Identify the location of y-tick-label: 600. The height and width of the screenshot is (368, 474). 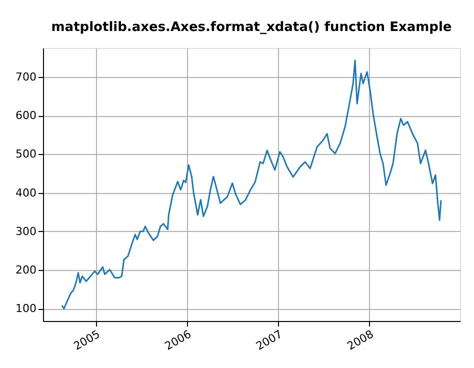
(26, 115).